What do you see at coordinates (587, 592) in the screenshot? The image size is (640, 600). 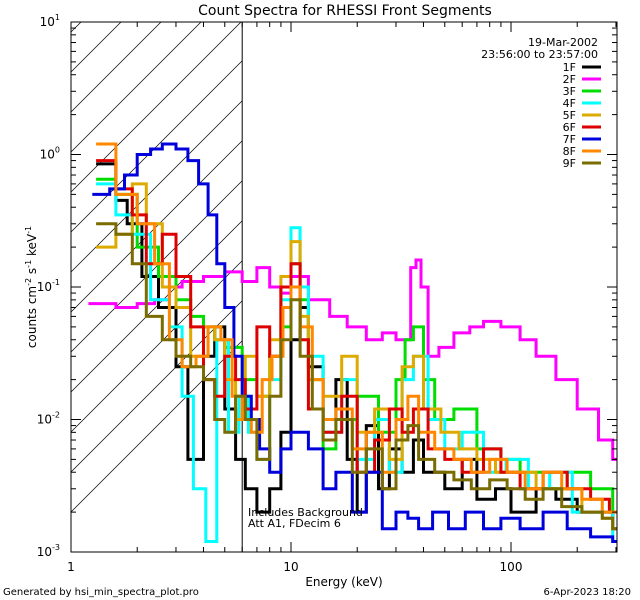 I see `plot-date: 6-Apr-2023 18:20` at bounding box center [587, 592].